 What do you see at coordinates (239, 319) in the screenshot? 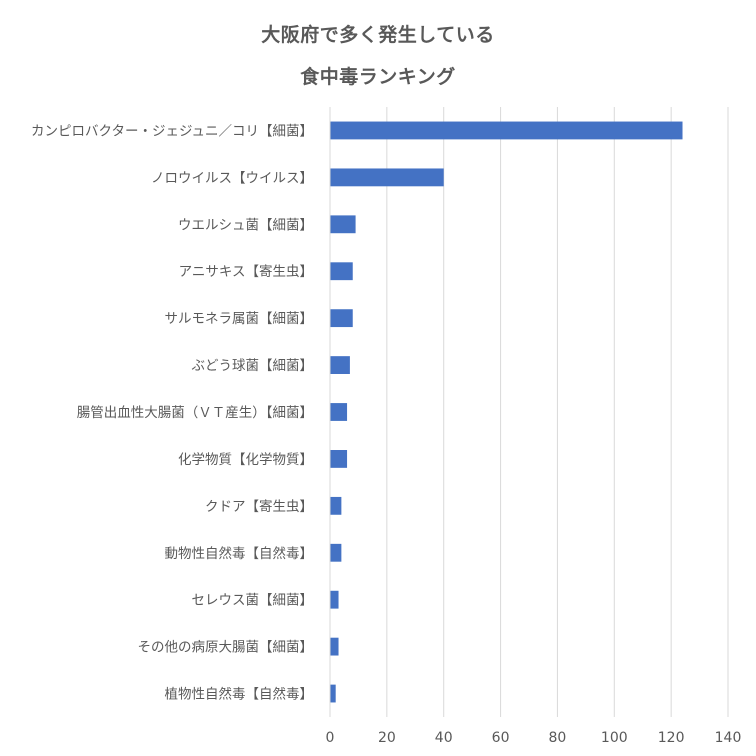
I see `category-label: サルモネラ属菌【細菌】` at bounding box center [239, 319].